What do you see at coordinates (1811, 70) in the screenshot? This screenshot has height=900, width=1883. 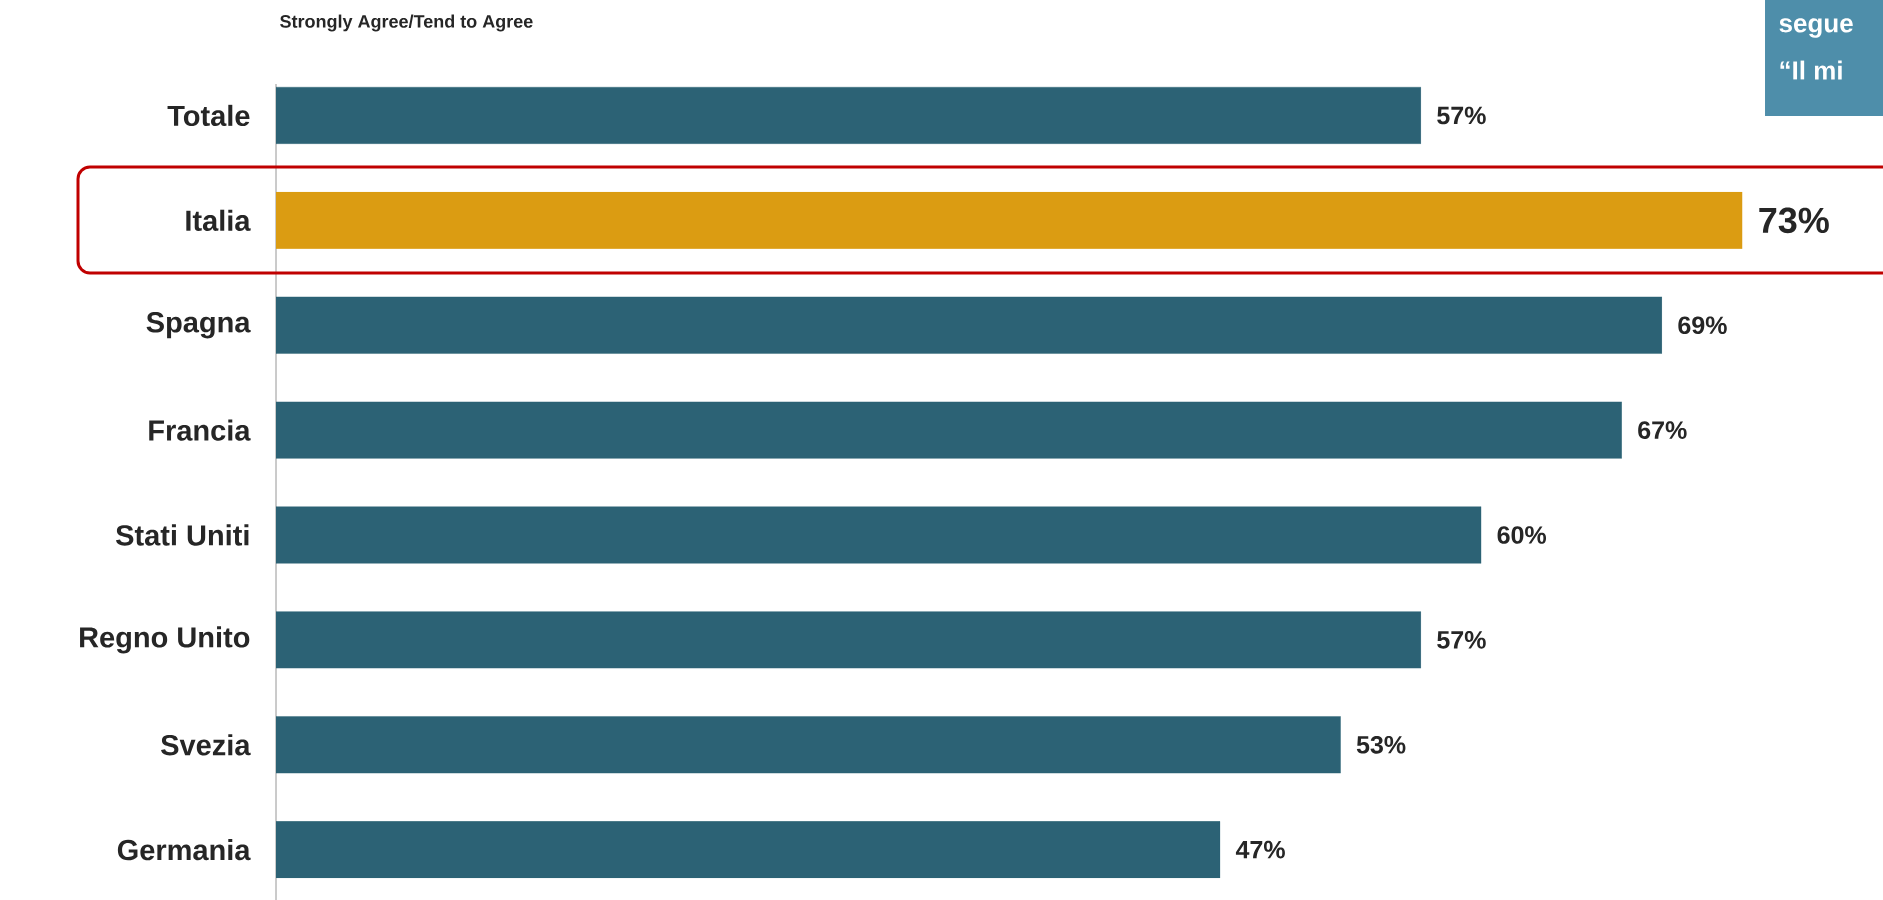 I see `text: “Il mi` at bounding box center [1811, 70].